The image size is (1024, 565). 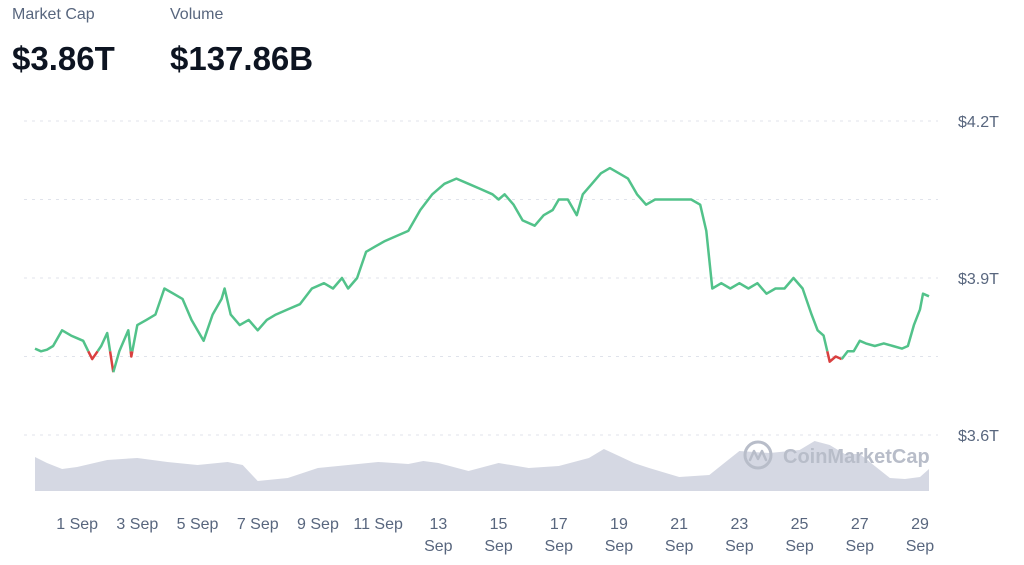 I want to click on x-tick-label: 15, so click(x=499, y=524).